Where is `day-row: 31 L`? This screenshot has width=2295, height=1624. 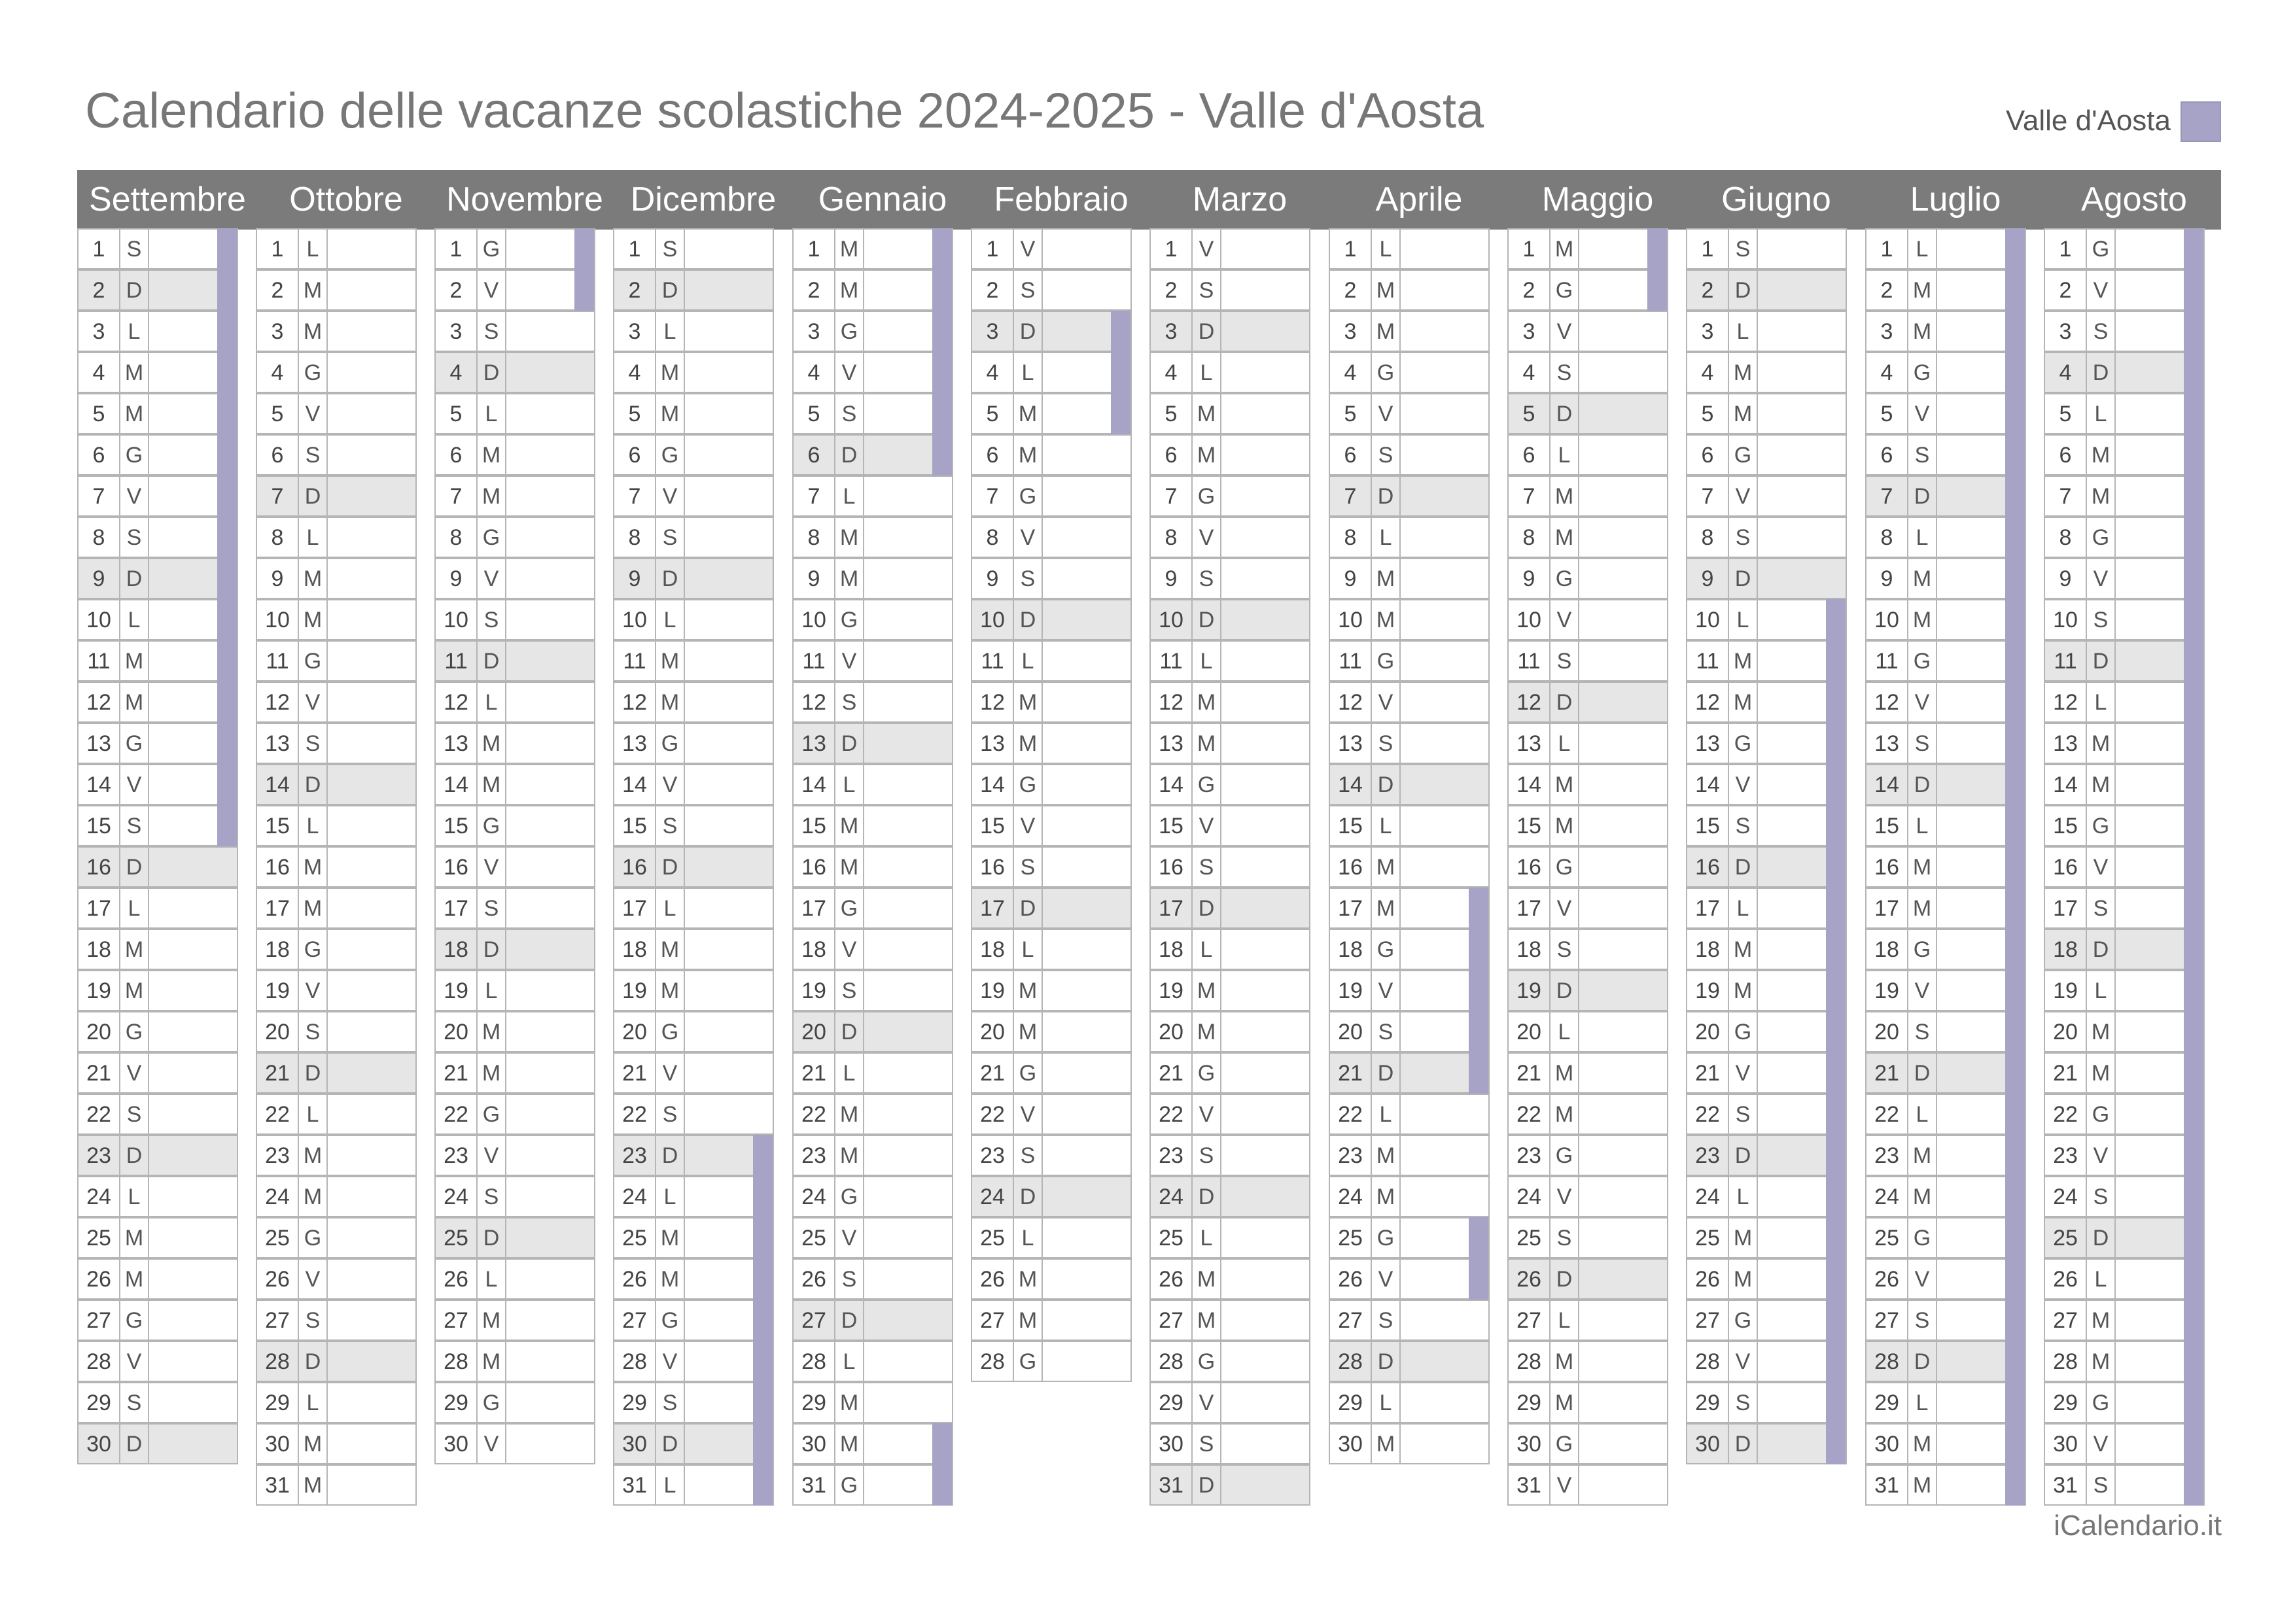 day-row: 31 L is located at coordinates (694, 1485).